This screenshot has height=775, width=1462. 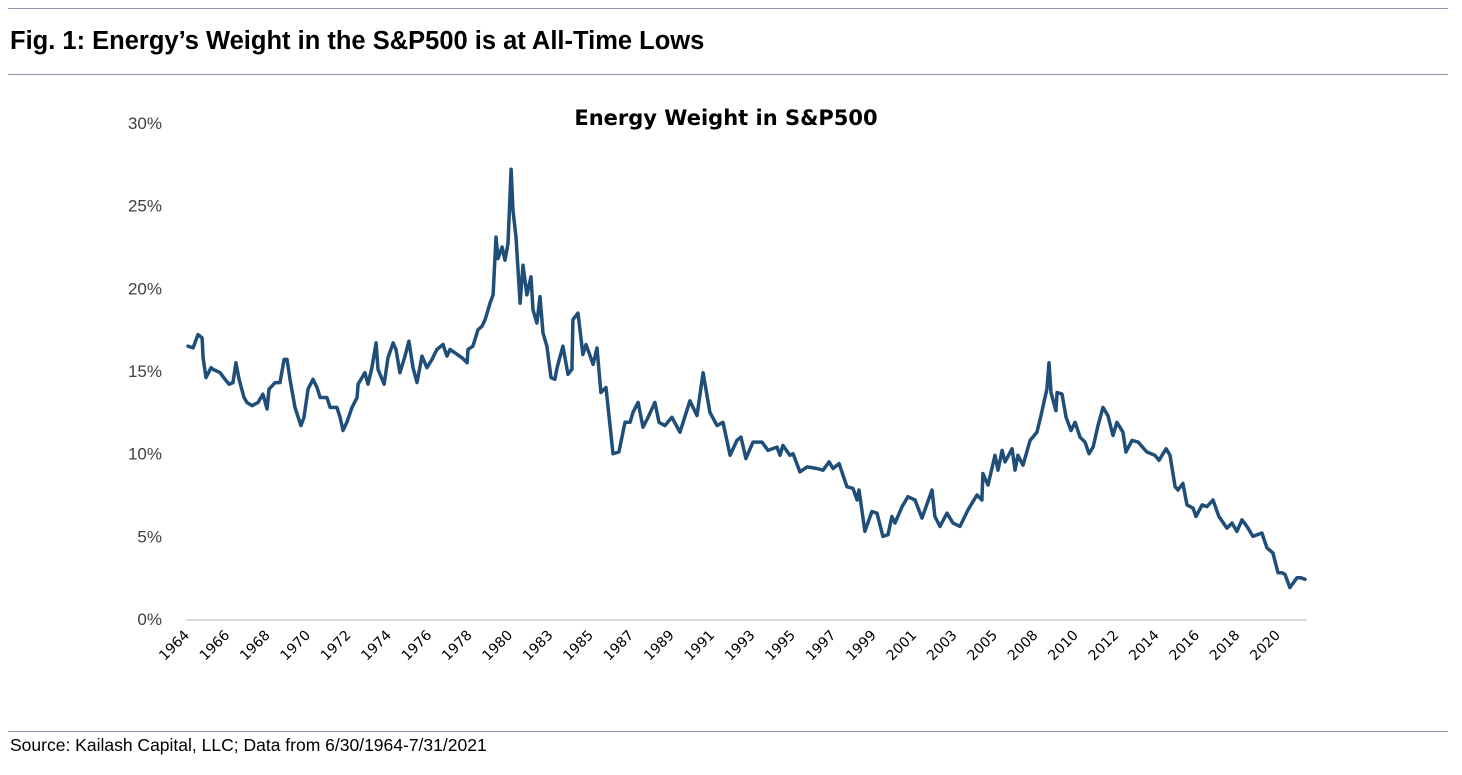 What do you see at coordinates (457, 646) in the screenshot?
I see `x-tick-label: 1978` at bounding box center [457, 646].